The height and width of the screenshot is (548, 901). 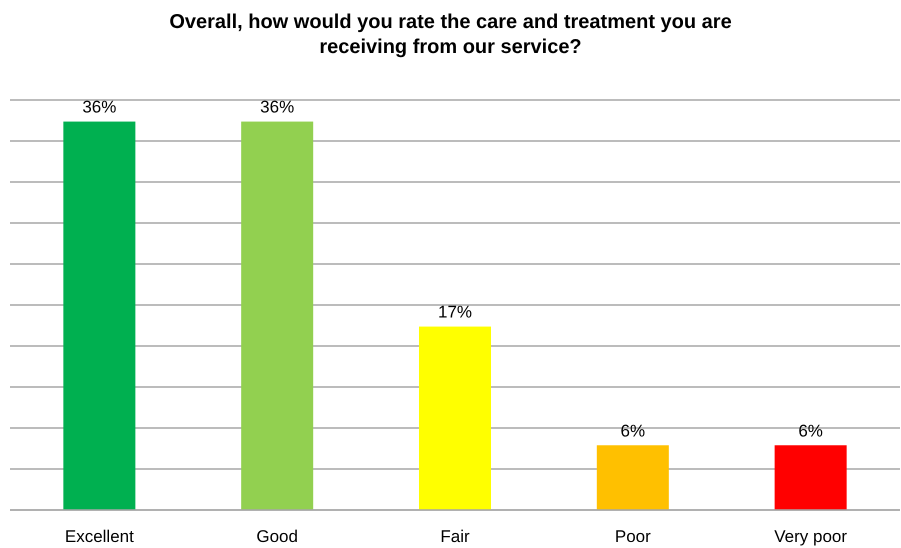 What do you see at coordinates (455, 312) in the screenshot?
I see `data-label: 17%` at bounding box center [455, 312].